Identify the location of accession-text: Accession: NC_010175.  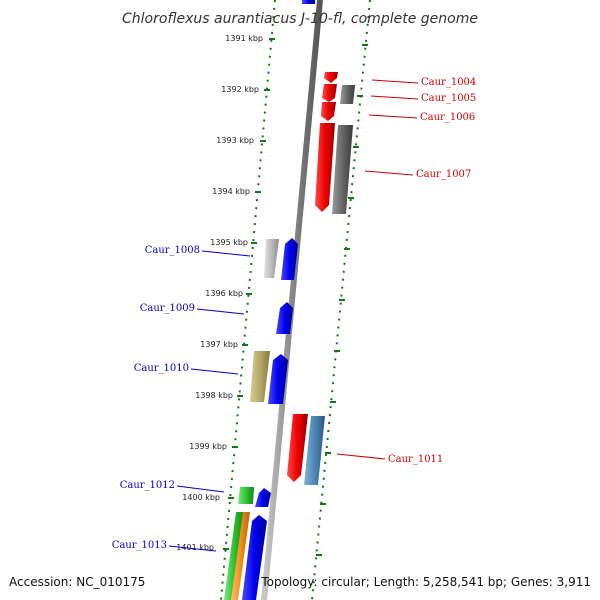
(77, 582).